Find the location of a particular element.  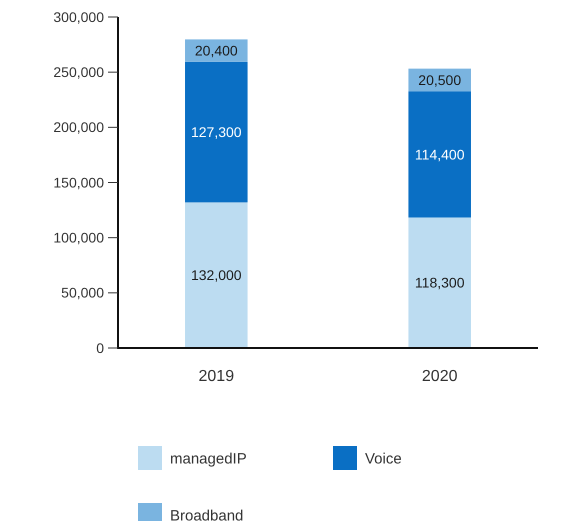

y-tick-label: 300,000 is located at coordinates (78, 16).